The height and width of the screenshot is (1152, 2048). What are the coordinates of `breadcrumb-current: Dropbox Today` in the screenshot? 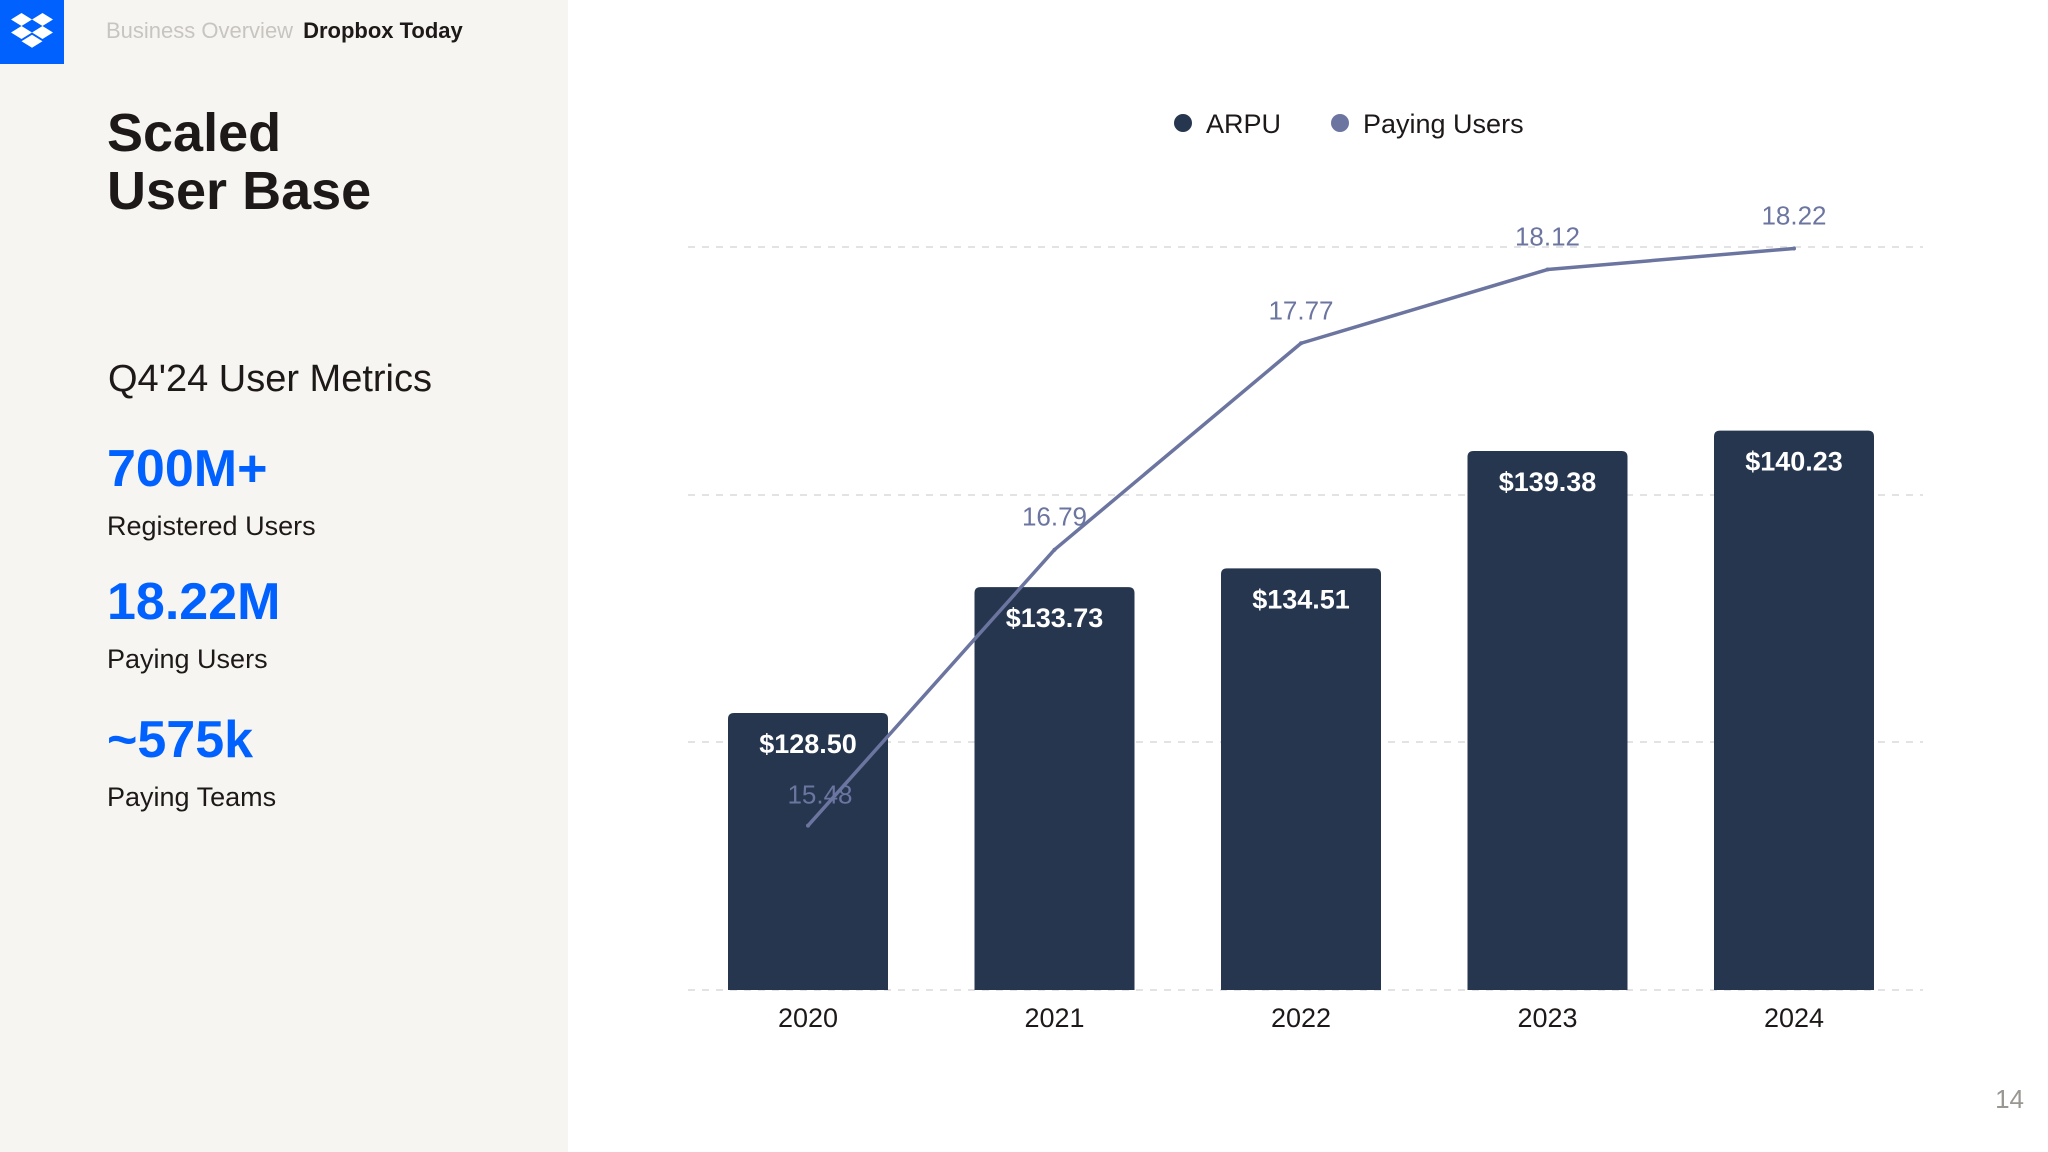 It's located at (383, 30).